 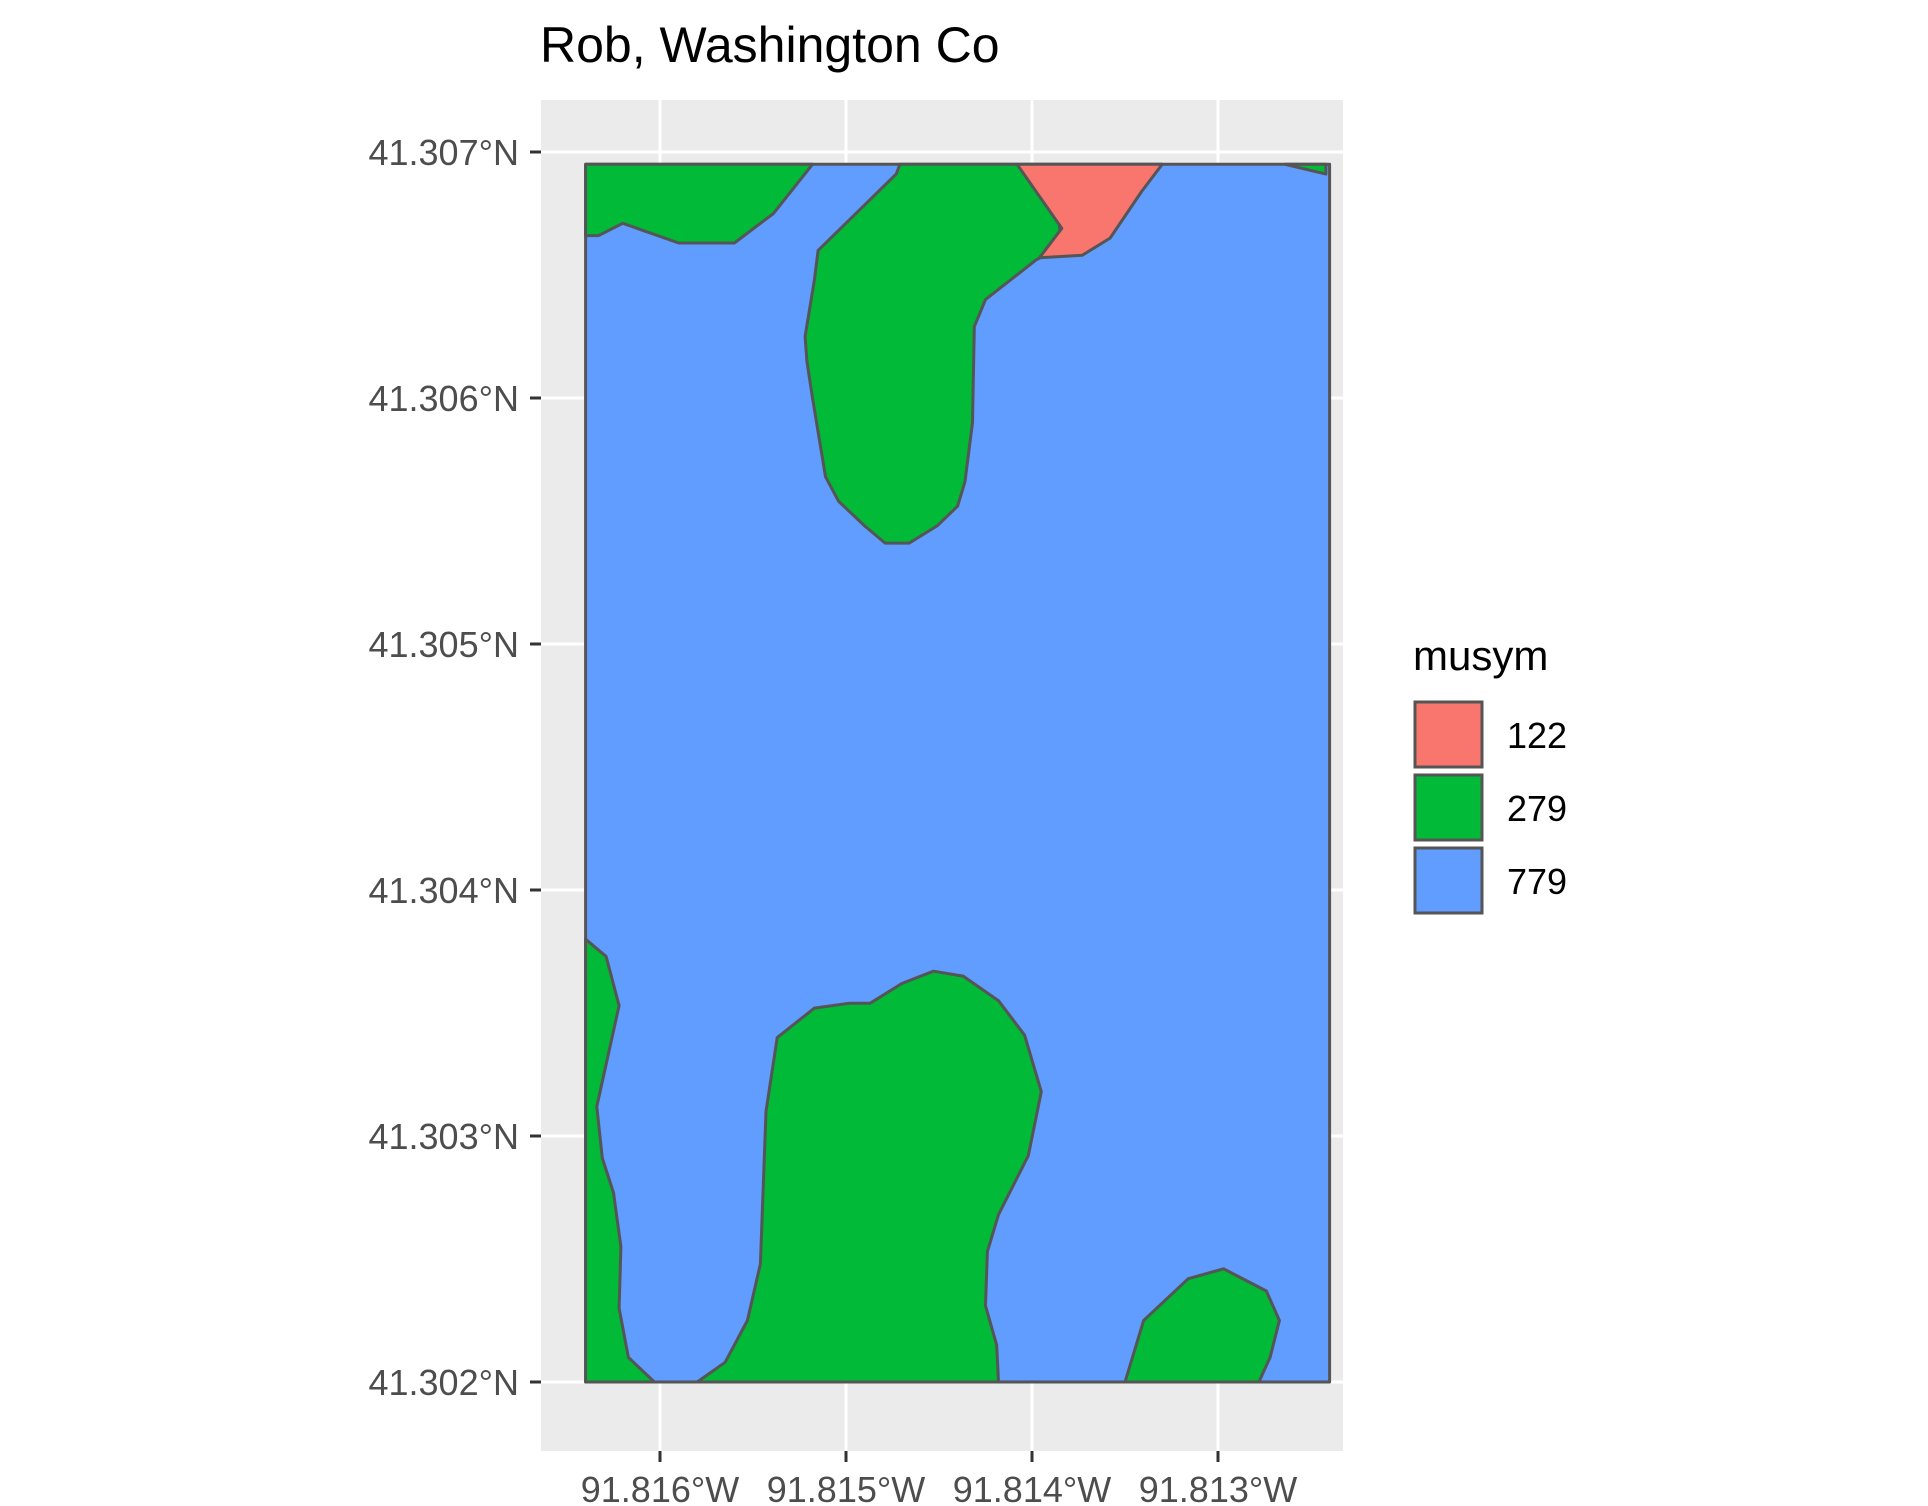 What do you see at coordinates (1490, 807) in the screenshot?
I see `legend-items: 122 279 779` at bounding box center [1490, 807].